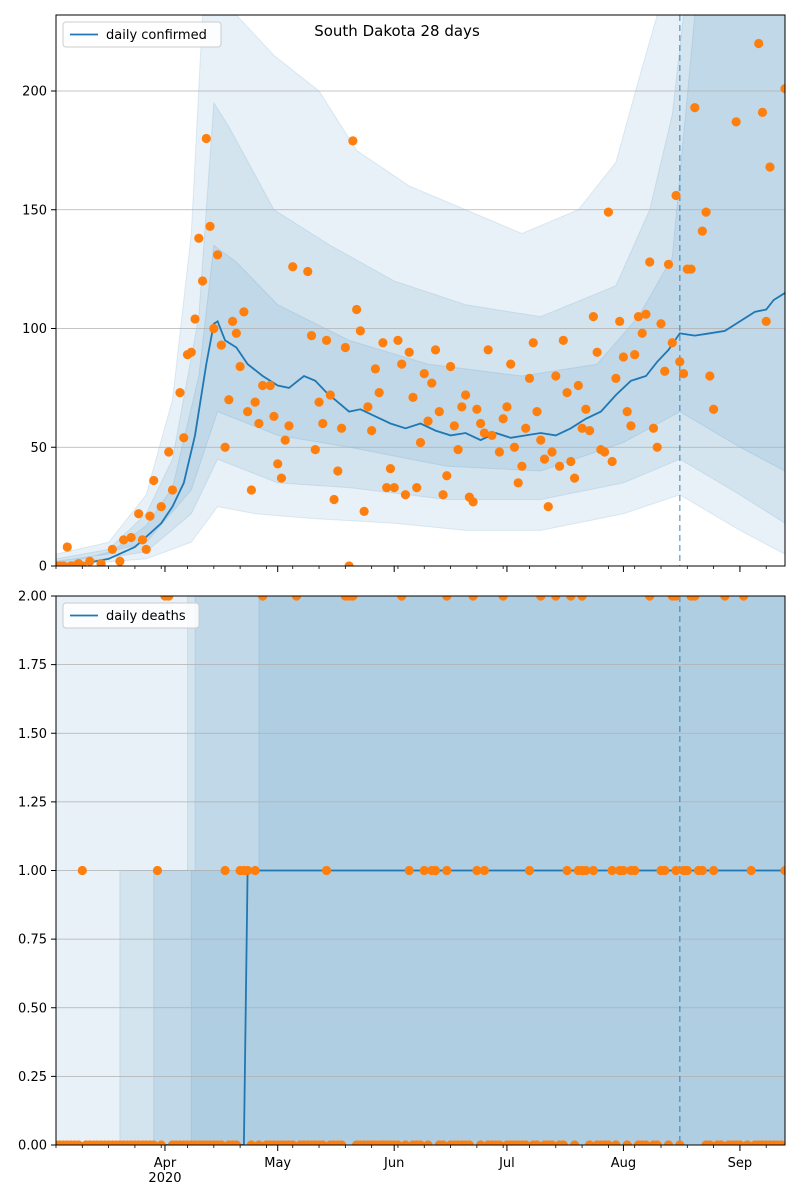  I want to click on x-tick-label: Jun, so click(393, 1163).